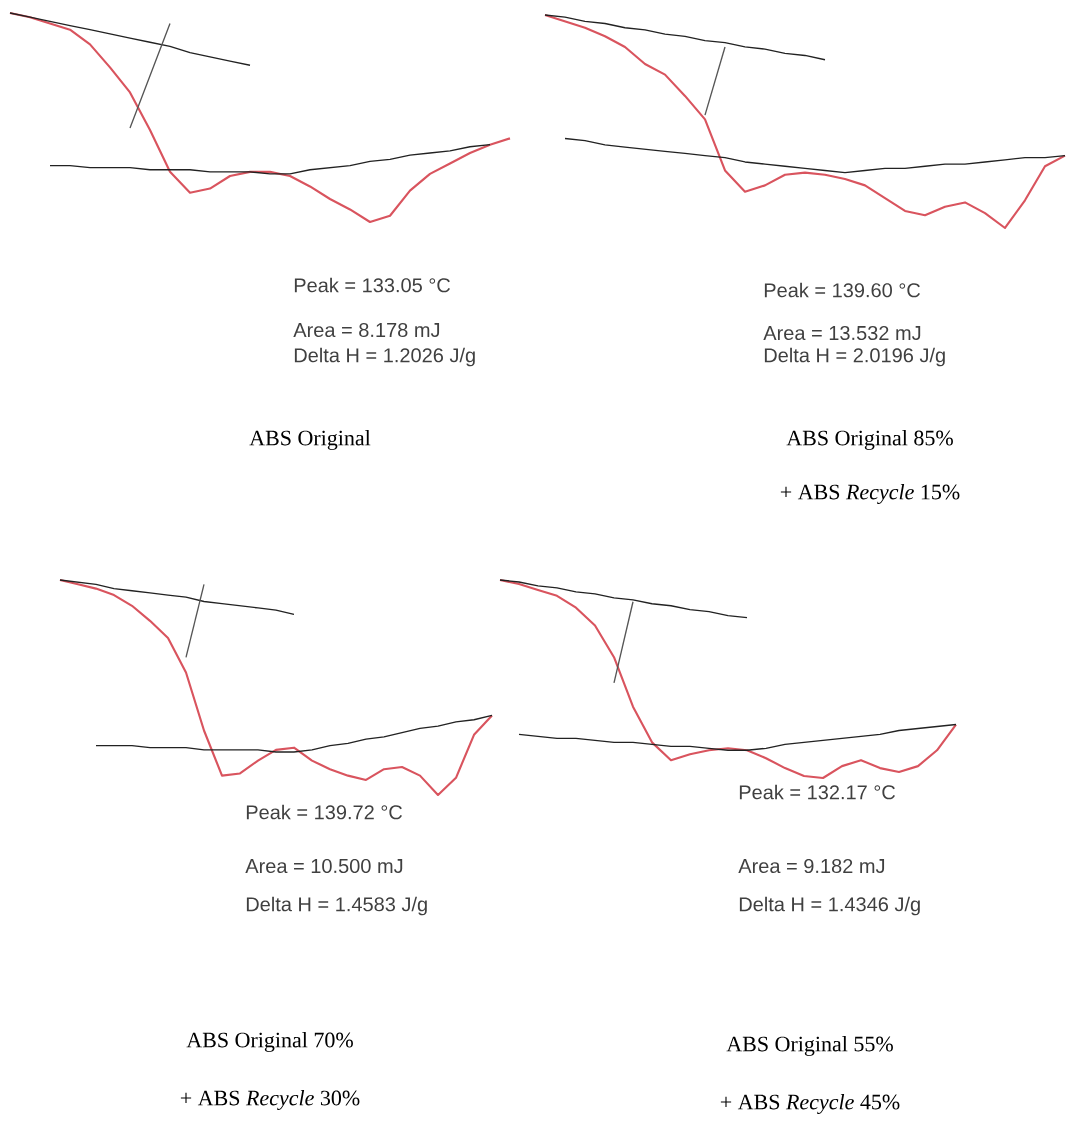 The height and width of the screenshot is (1146, 1067). What do you see at coordinates (372, 285) in the screenshot?
I see `text: Peak = 133.05 °C` at bounding box center [372, 285].